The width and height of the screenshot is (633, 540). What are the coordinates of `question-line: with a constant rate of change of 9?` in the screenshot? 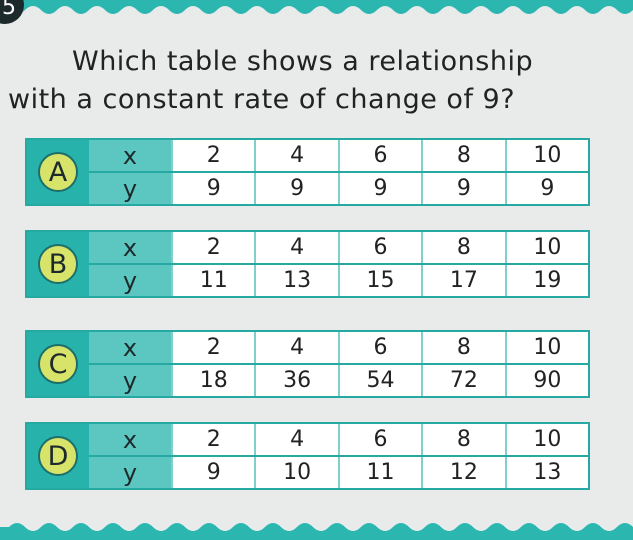 It's located at (262, 99).